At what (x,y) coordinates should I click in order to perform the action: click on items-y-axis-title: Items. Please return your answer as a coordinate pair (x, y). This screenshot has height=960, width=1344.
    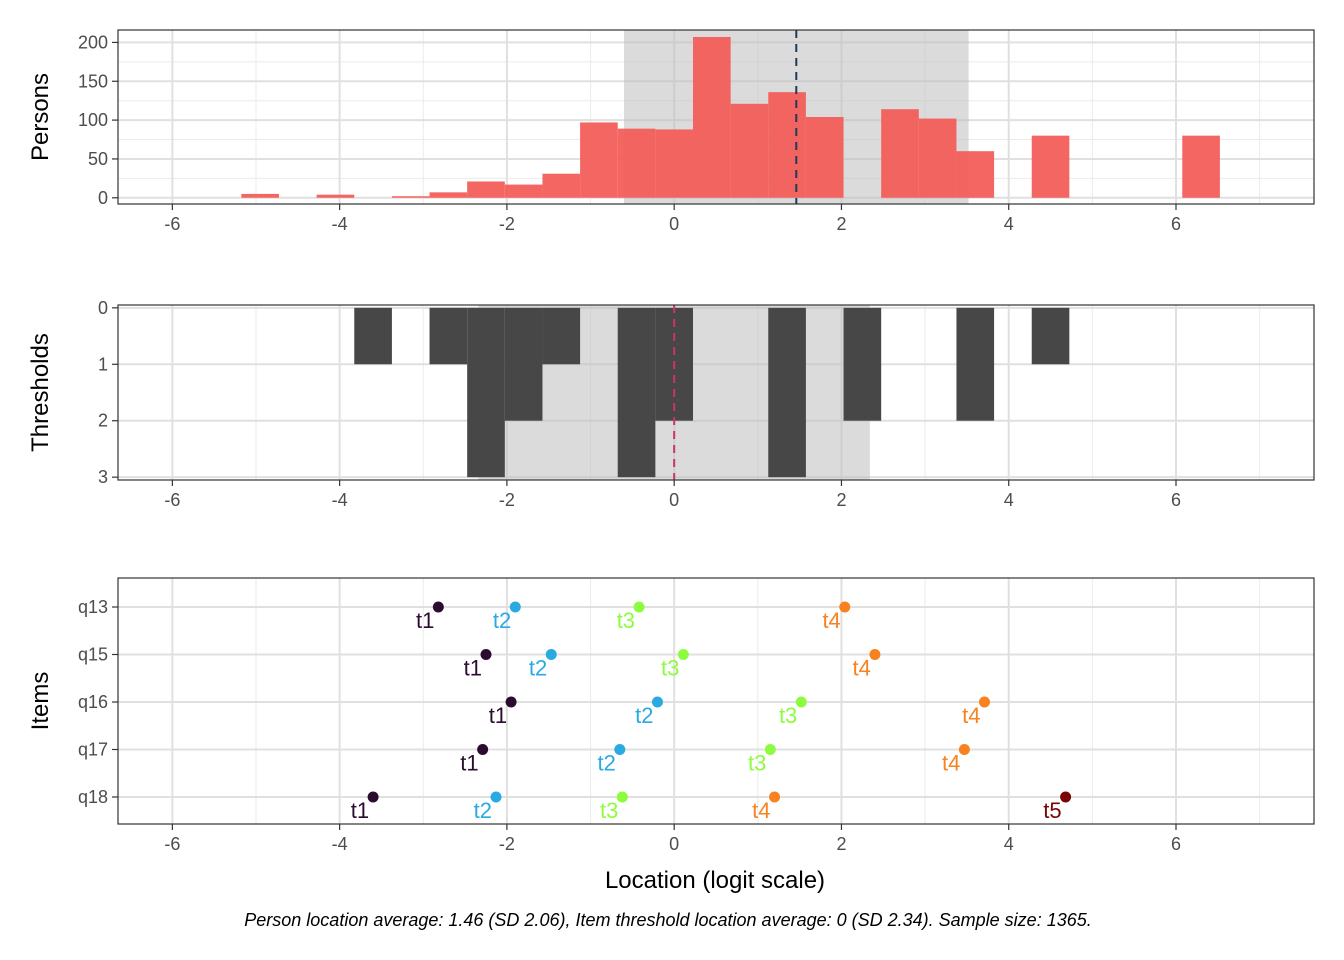
    Looking at the image, I should click on (40, 701).